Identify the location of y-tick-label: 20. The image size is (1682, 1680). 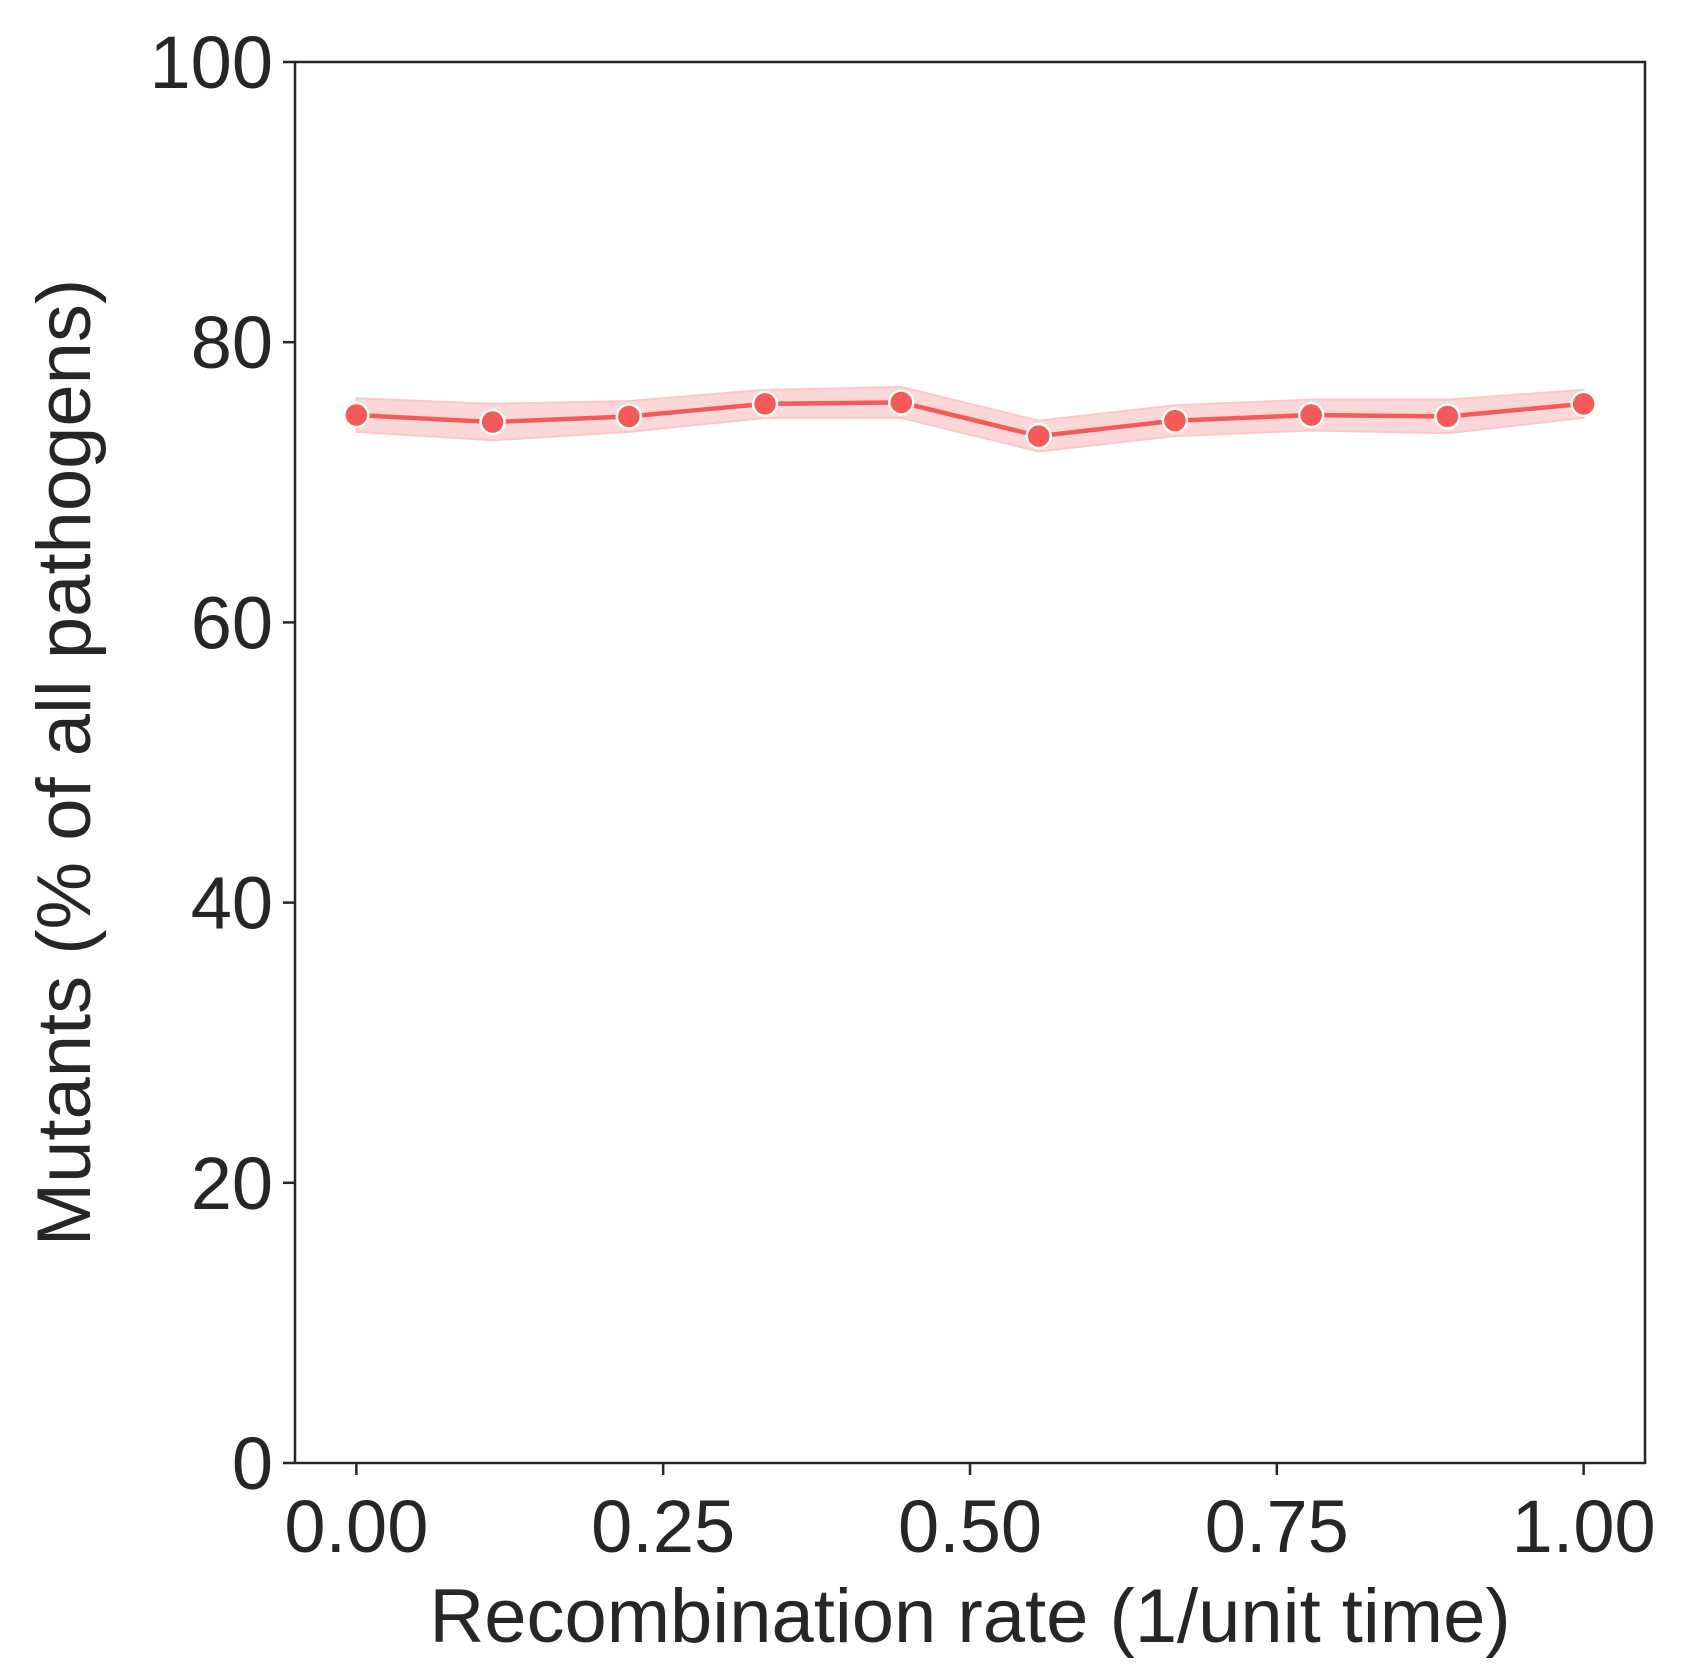
(232, 1183).